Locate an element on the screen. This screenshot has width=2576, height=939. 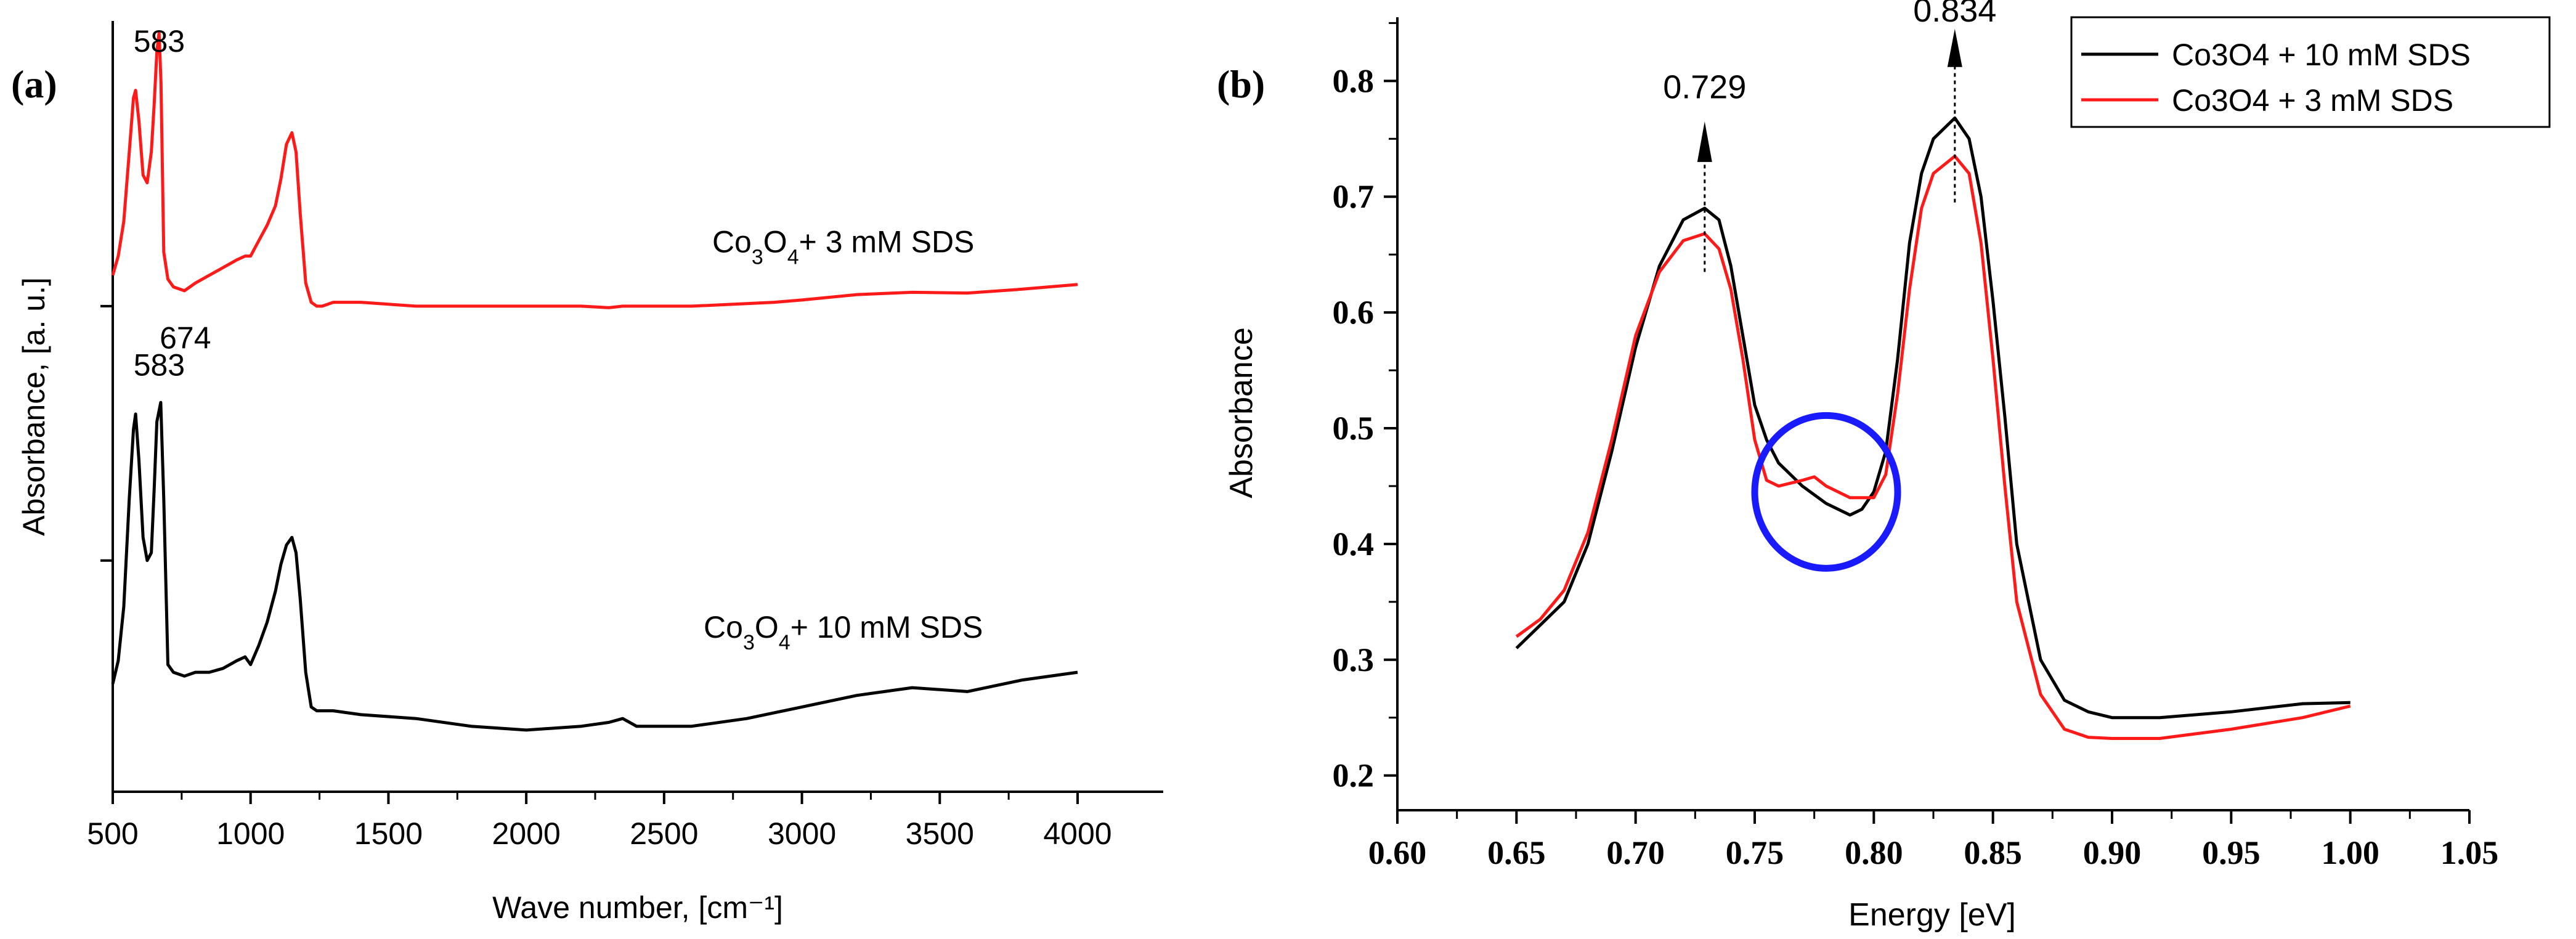
peak-label-0834: 0.834 is located at coordinates (1954, 14).